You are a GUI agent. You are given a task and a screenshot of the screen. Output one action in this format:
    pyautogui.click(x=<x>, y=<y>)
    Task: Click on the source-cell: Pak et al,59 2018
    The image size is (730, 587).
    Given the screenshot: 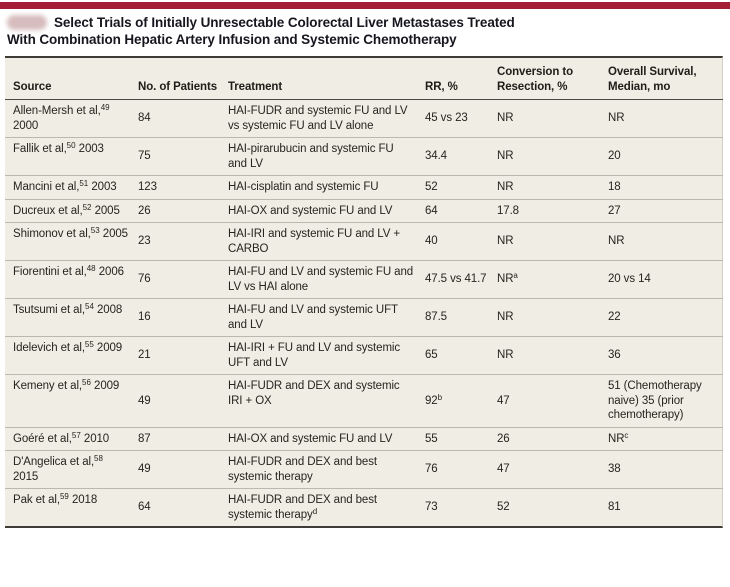 What is the action you would take?
    pyautogui.click(x=71, y=507)
    